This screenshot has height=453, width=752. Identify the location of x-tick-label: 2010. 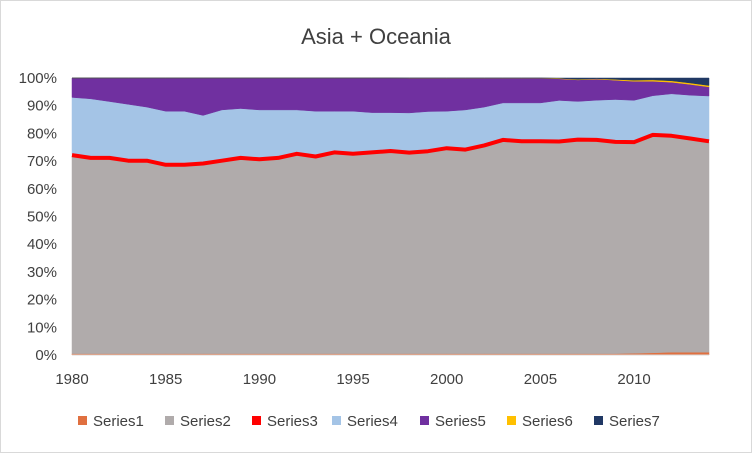
(633, 379).